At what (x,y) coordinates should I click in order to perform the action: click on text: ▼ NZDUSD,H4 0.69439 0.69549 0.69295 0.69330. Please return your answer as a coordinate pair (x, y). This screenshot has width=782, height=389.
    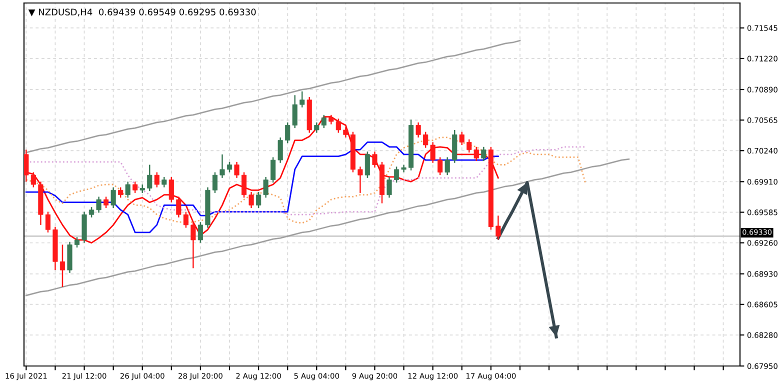
    Looking at the image, I should click on (142, 12).